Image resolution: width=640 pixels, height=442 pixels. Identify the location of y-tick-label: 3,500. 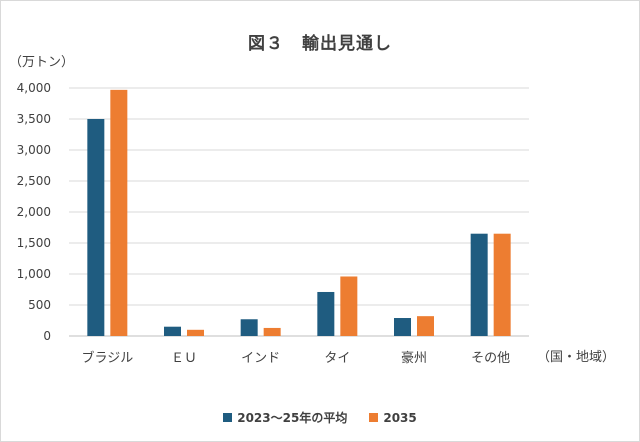
(34, 119).